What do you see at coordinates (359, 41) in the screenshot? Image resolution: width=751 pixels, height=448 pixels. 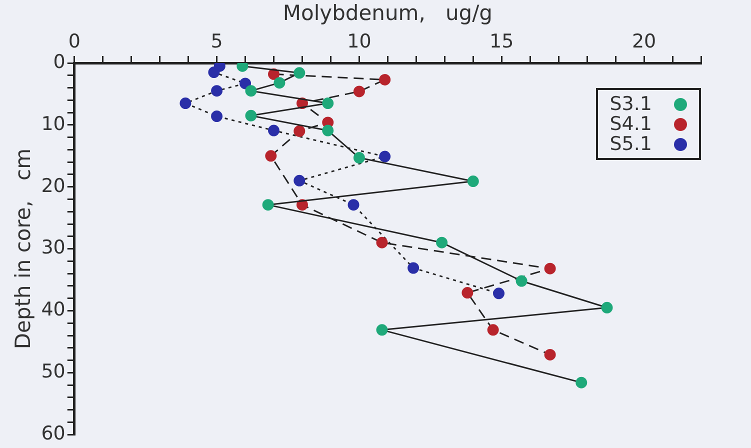 I see `x-tick-label: 10` at bounding box center [359, 41].